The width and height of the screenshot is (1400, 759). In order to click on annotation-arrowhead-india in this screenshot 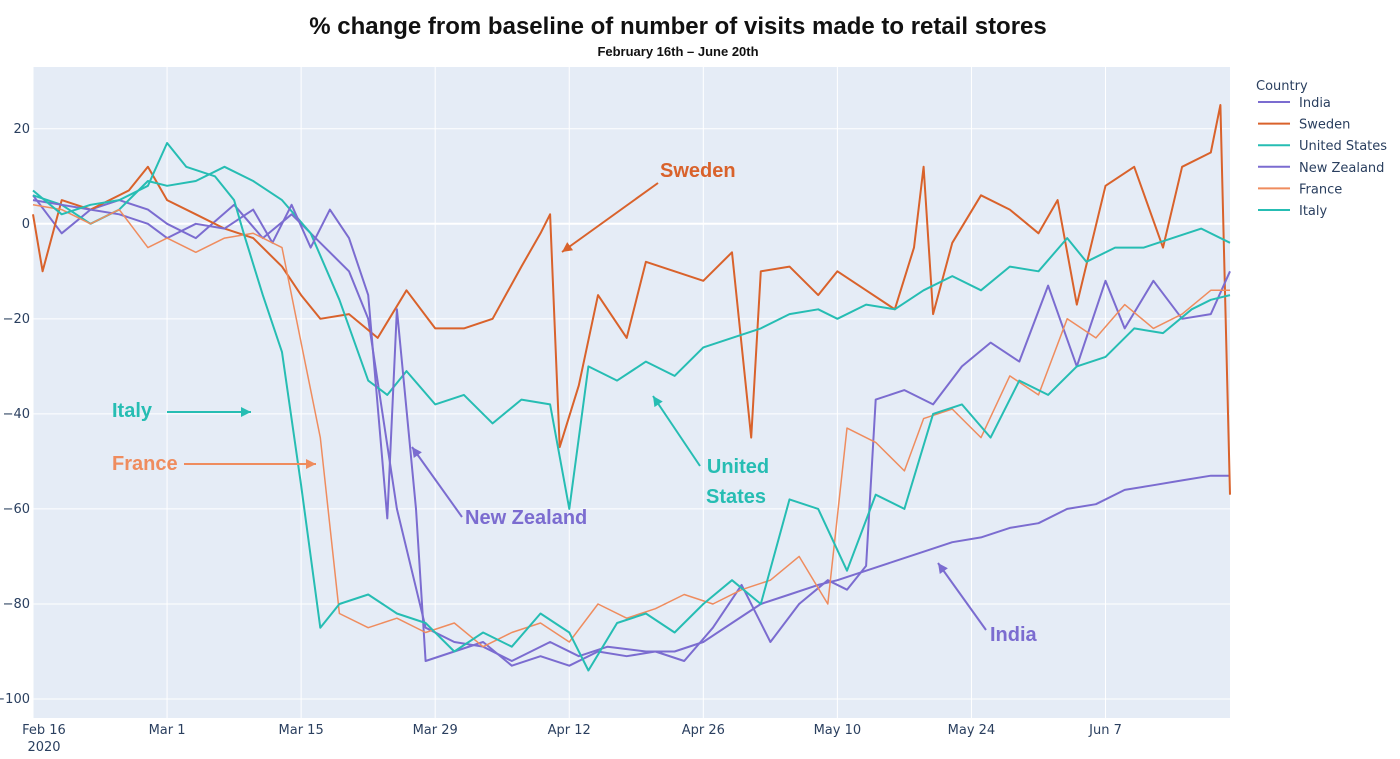, I will do `click(943, 569)`.